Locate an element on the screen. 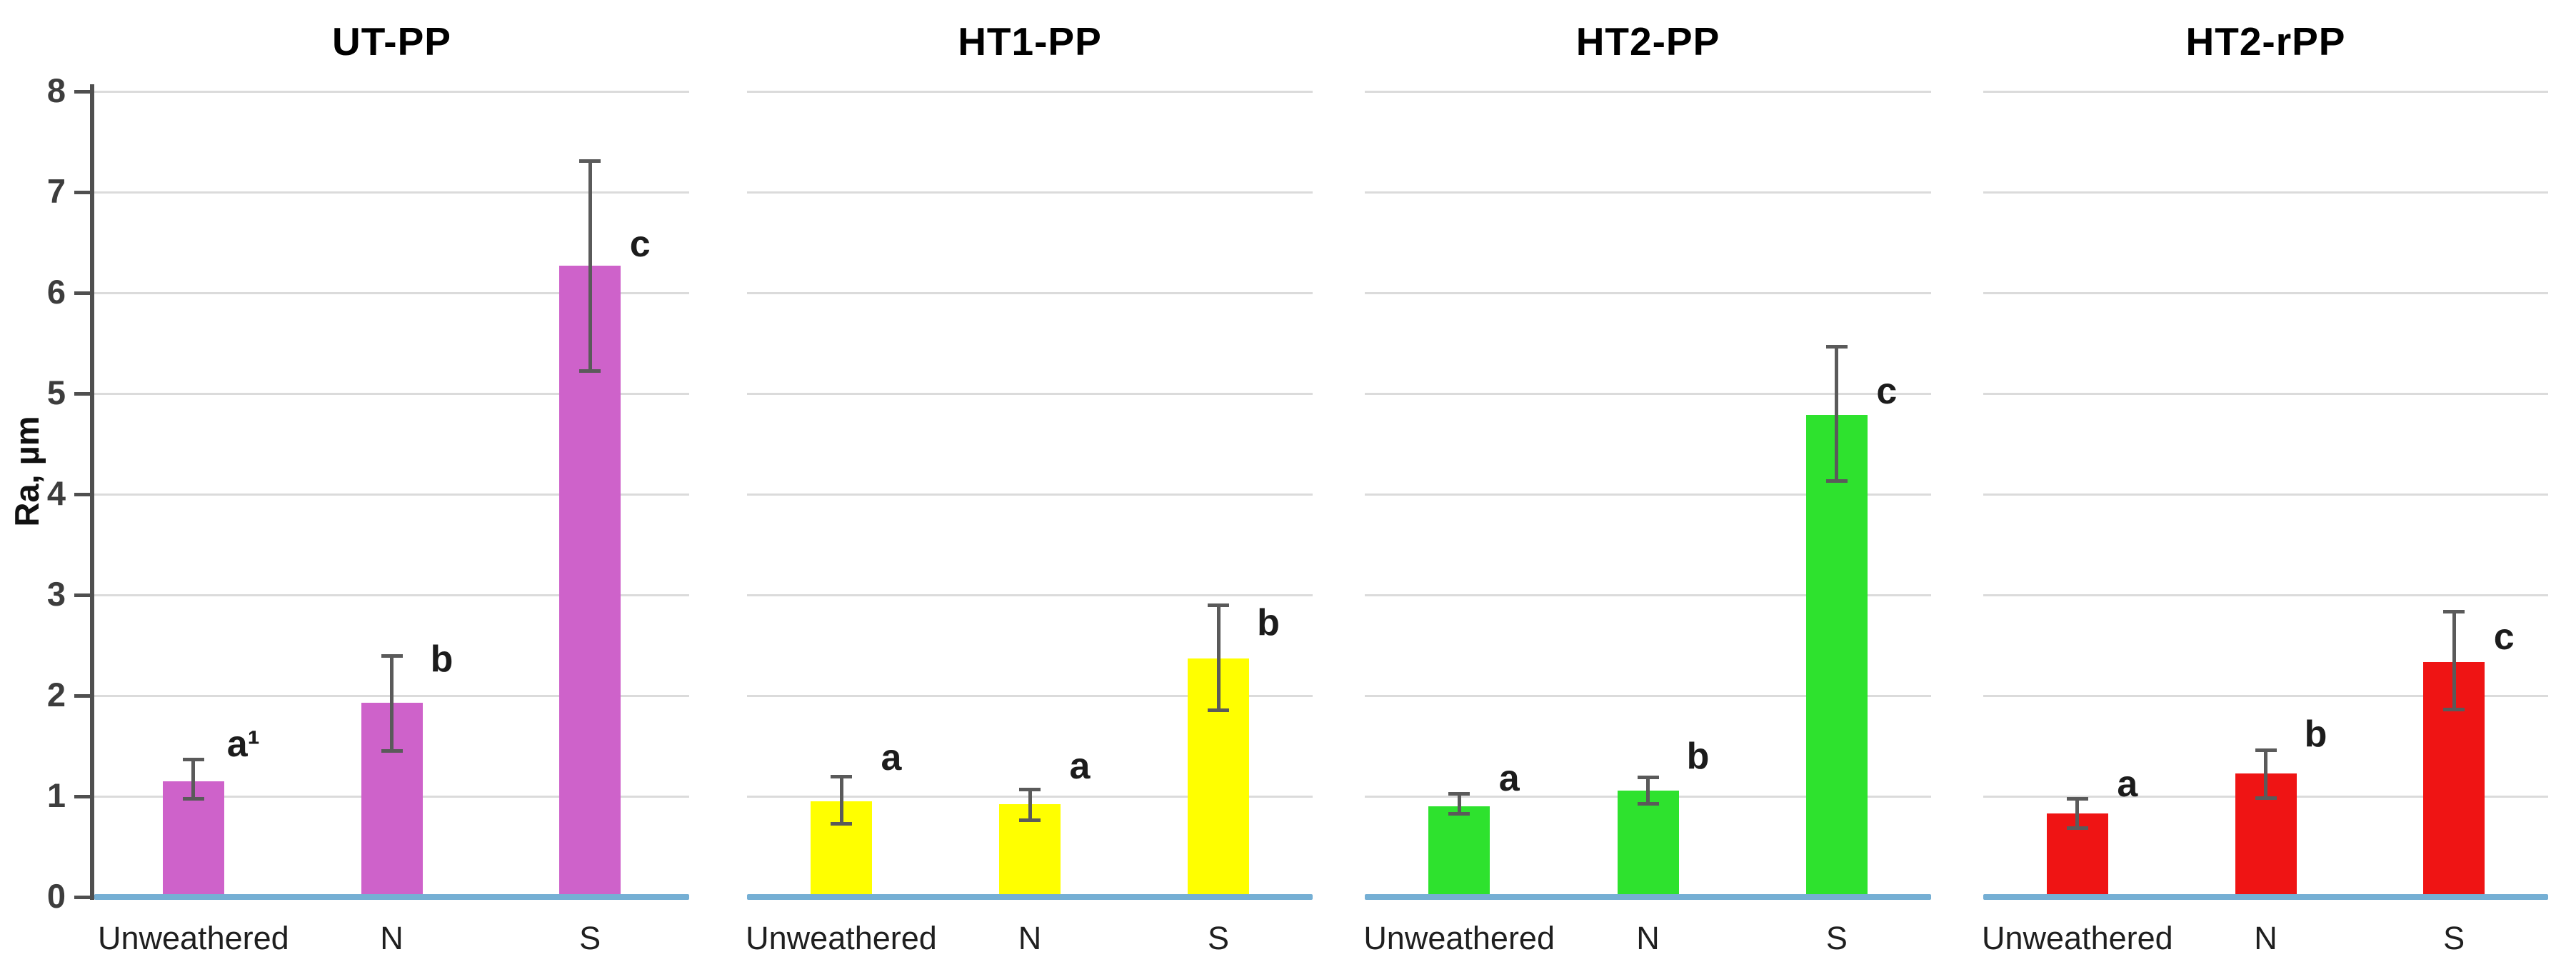  panel-title: UT-PP is located at coordinates (391, 41).